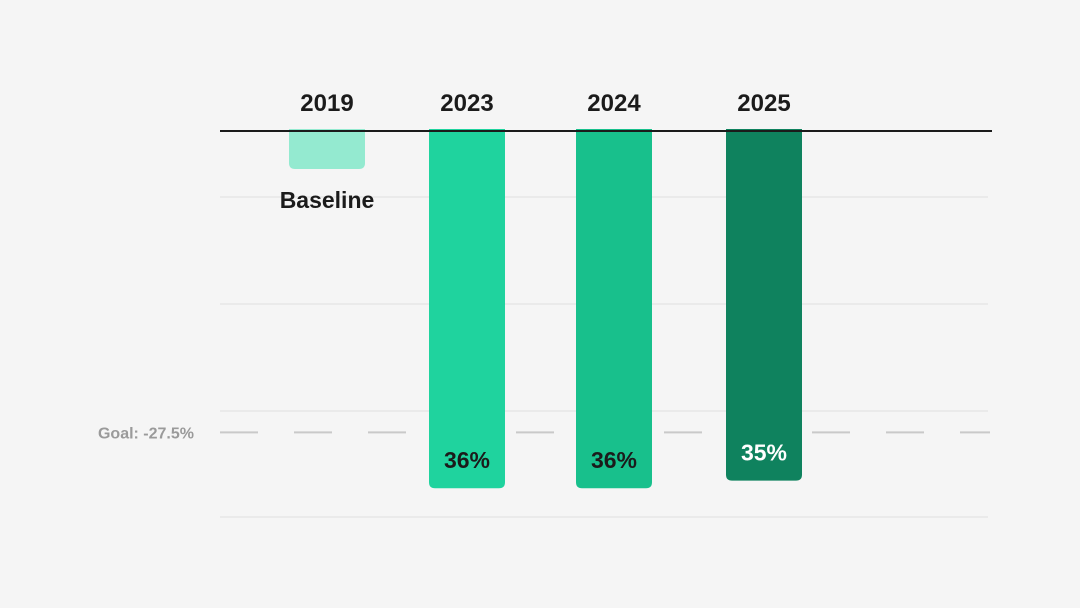  I want to click on category-label-2019: 2019, so click(326, 103).